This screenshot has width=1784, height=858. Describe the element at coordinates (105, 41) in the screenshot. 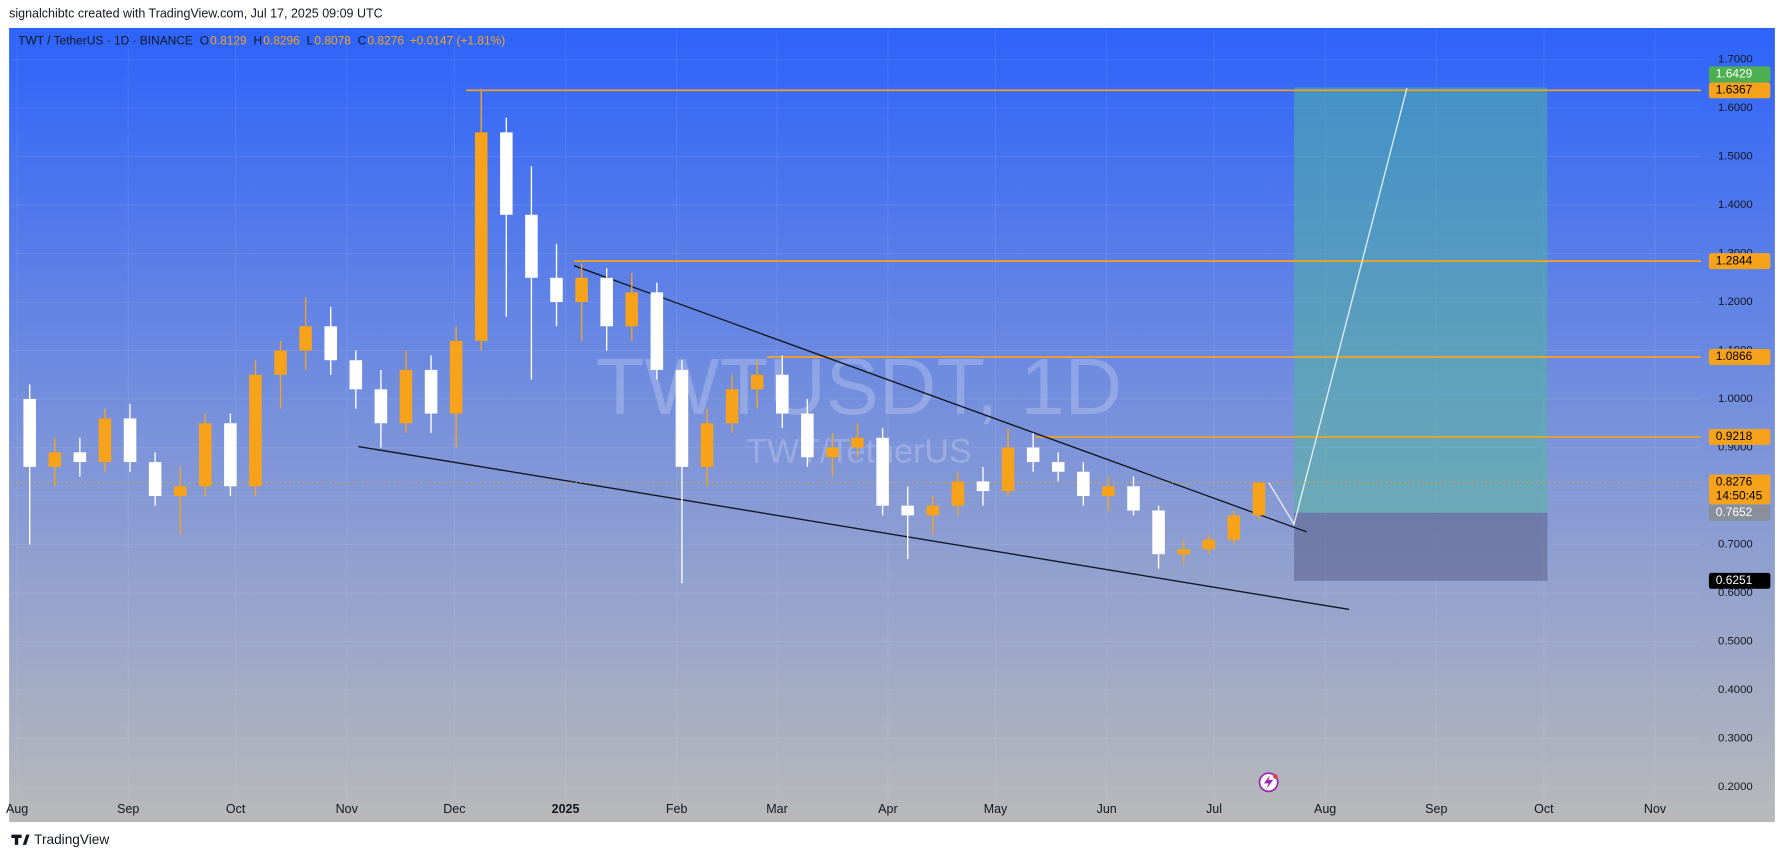

I see `legend-item: TWT / TetherUS · 1D · BINANCE` at that location.